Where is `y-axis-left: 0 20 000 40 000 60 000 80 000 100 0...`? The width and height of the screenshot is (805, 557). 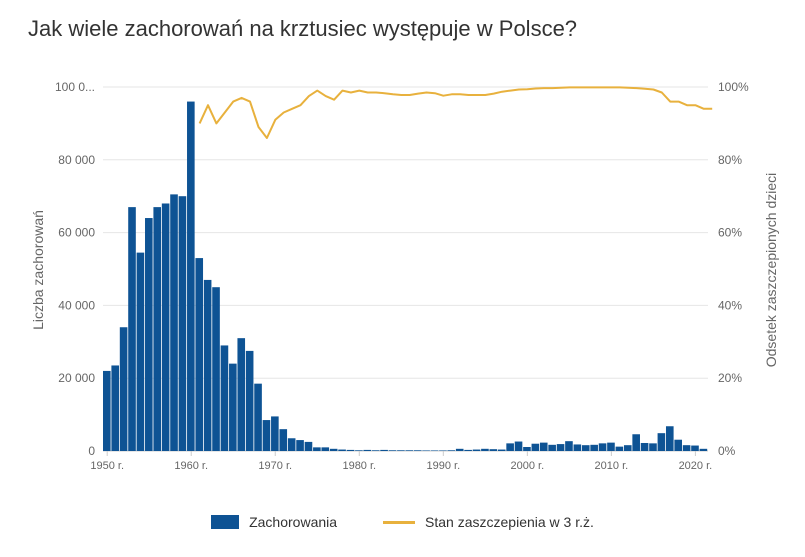 y-axis-left: 0 20 000 40 000 60 000 80 000 100 0... is located at coordinates (75, 269).